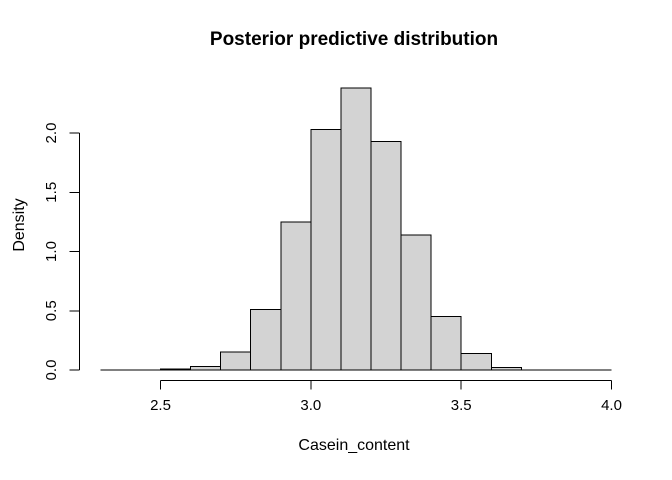 This screenshot has height=480, width=672. Describe the element at coordinates (310, 405) in the screenshot. I see `x-tick-label: 3.0` at that location.